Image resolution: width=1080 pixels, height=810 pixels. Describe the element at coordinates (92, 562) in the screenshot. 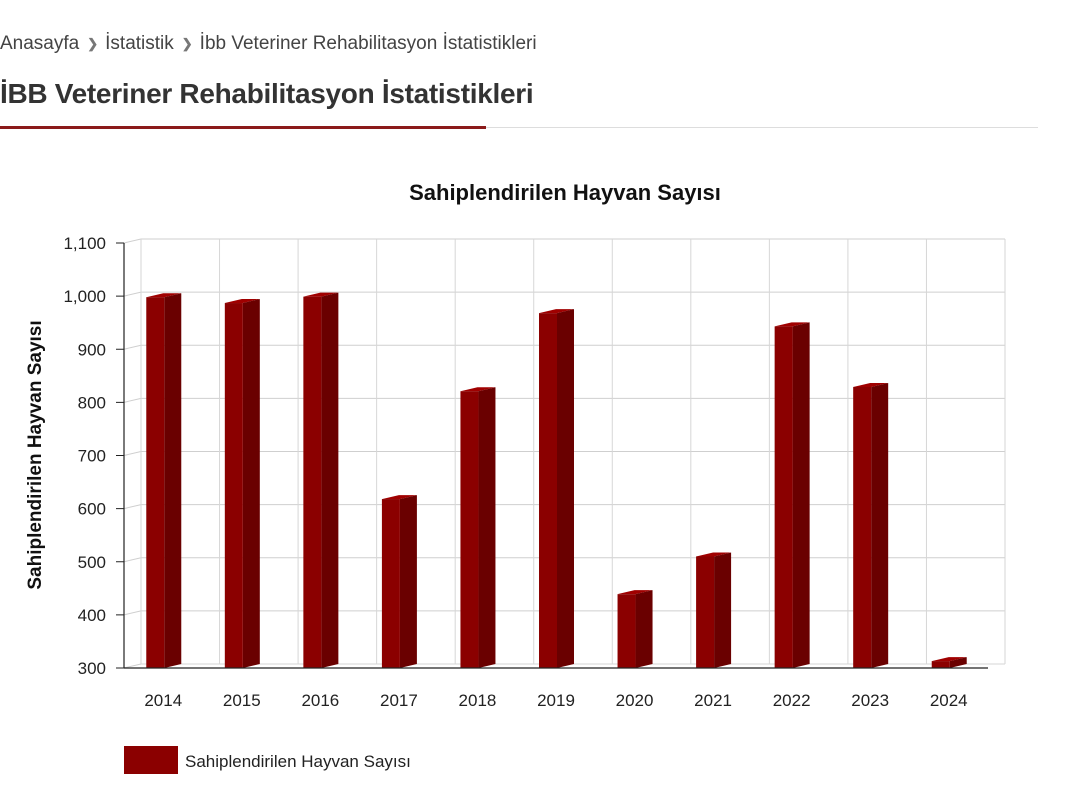

I see `y-tick-label: 500` at that location.